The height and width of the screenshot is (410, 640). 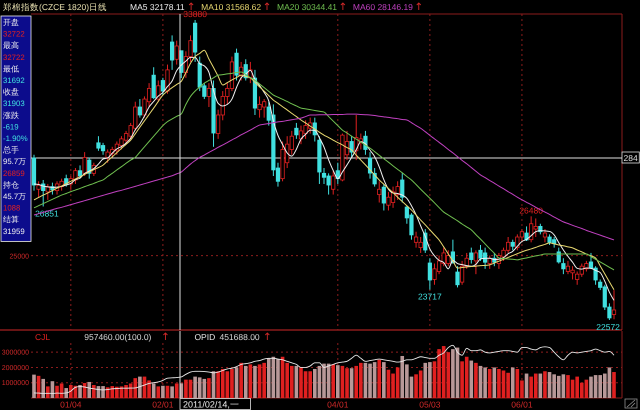 What do you see at coordinates (239, 337) in the screenshot?
I see `text: 451688.00` at bounding box center [239, 337].